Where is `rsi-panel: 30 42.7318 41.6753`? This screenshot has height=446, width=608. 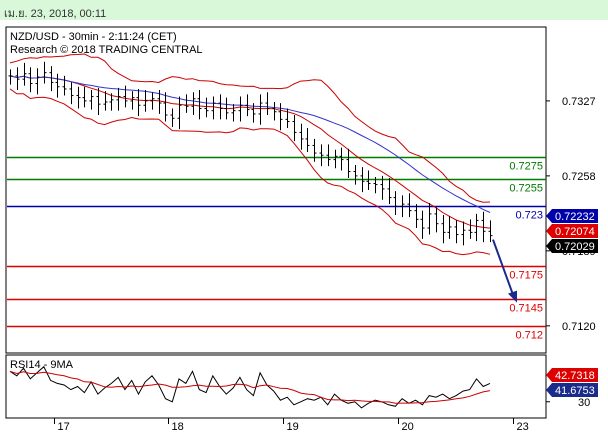
rsi-panel: 30 42.7318 41.6753 is located at coordinates (303, 387).